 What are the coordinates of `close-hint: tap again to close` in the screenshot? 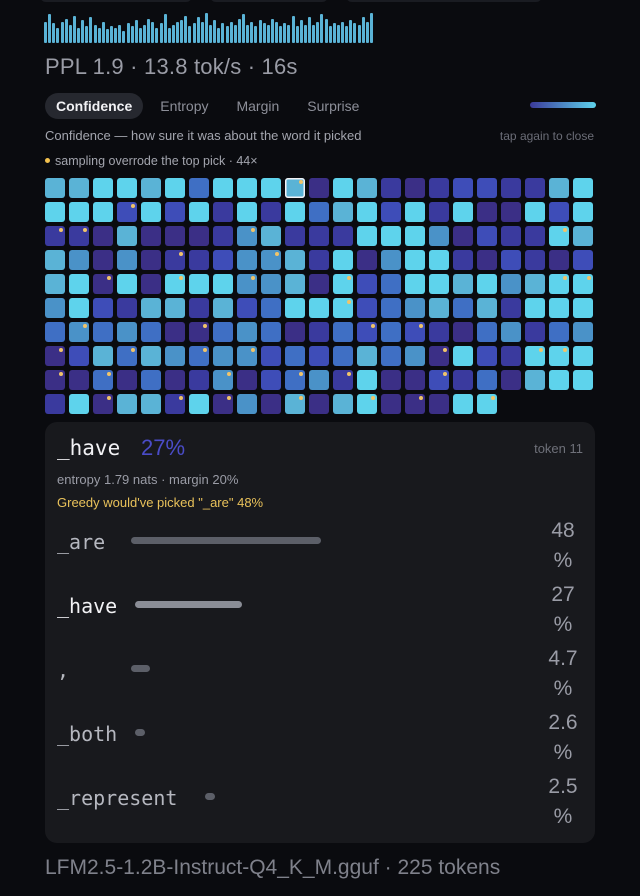 It's located at (546, 136).